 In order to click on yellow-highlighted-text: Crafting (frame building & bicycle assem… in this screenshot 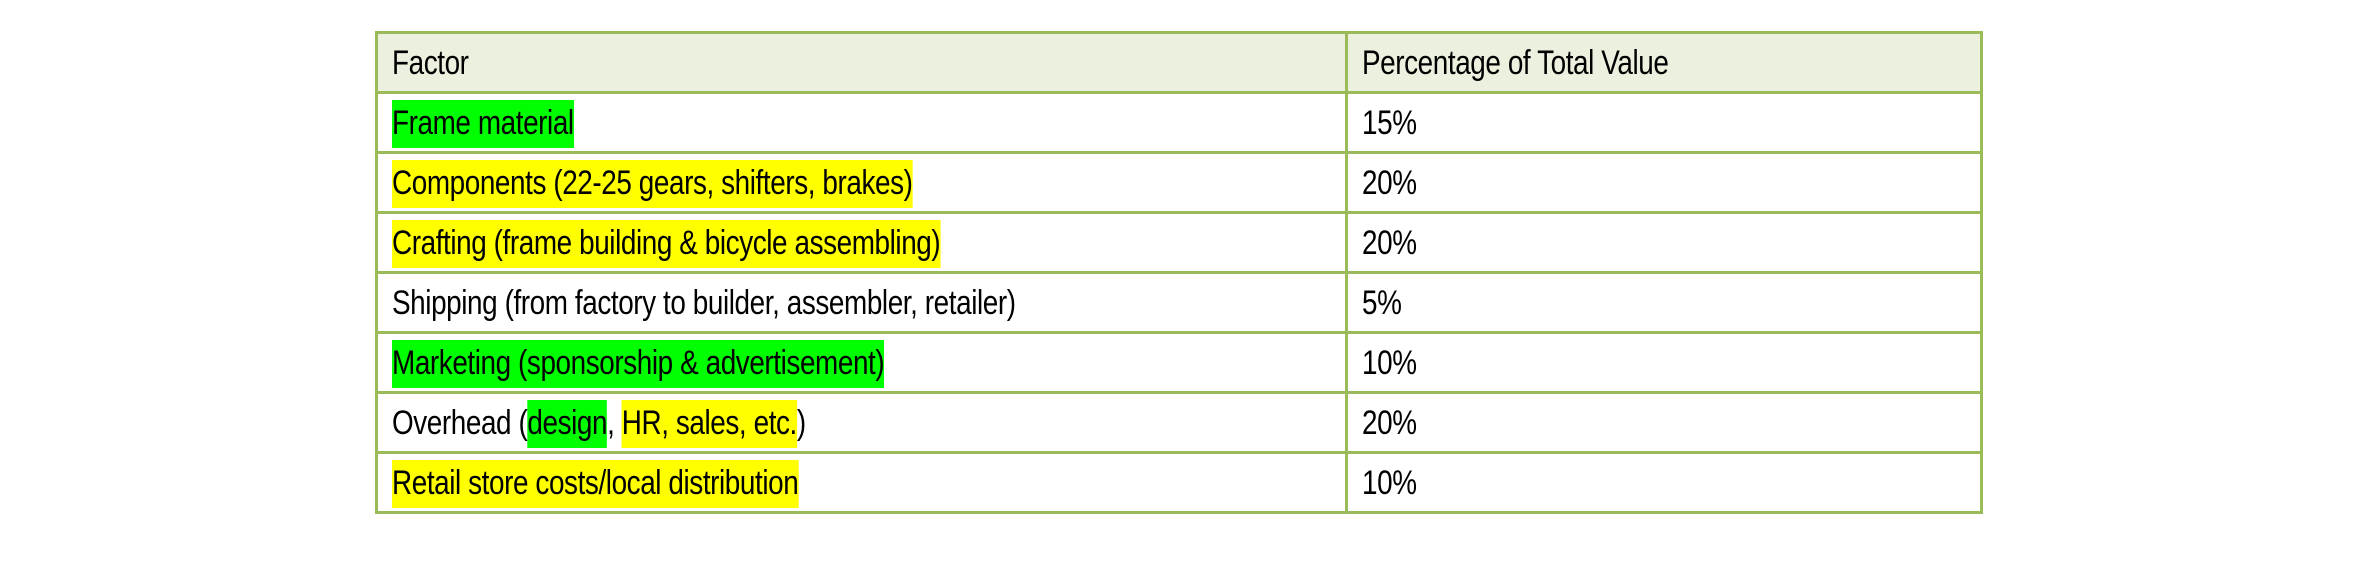, I will do `click(666, 243)`.